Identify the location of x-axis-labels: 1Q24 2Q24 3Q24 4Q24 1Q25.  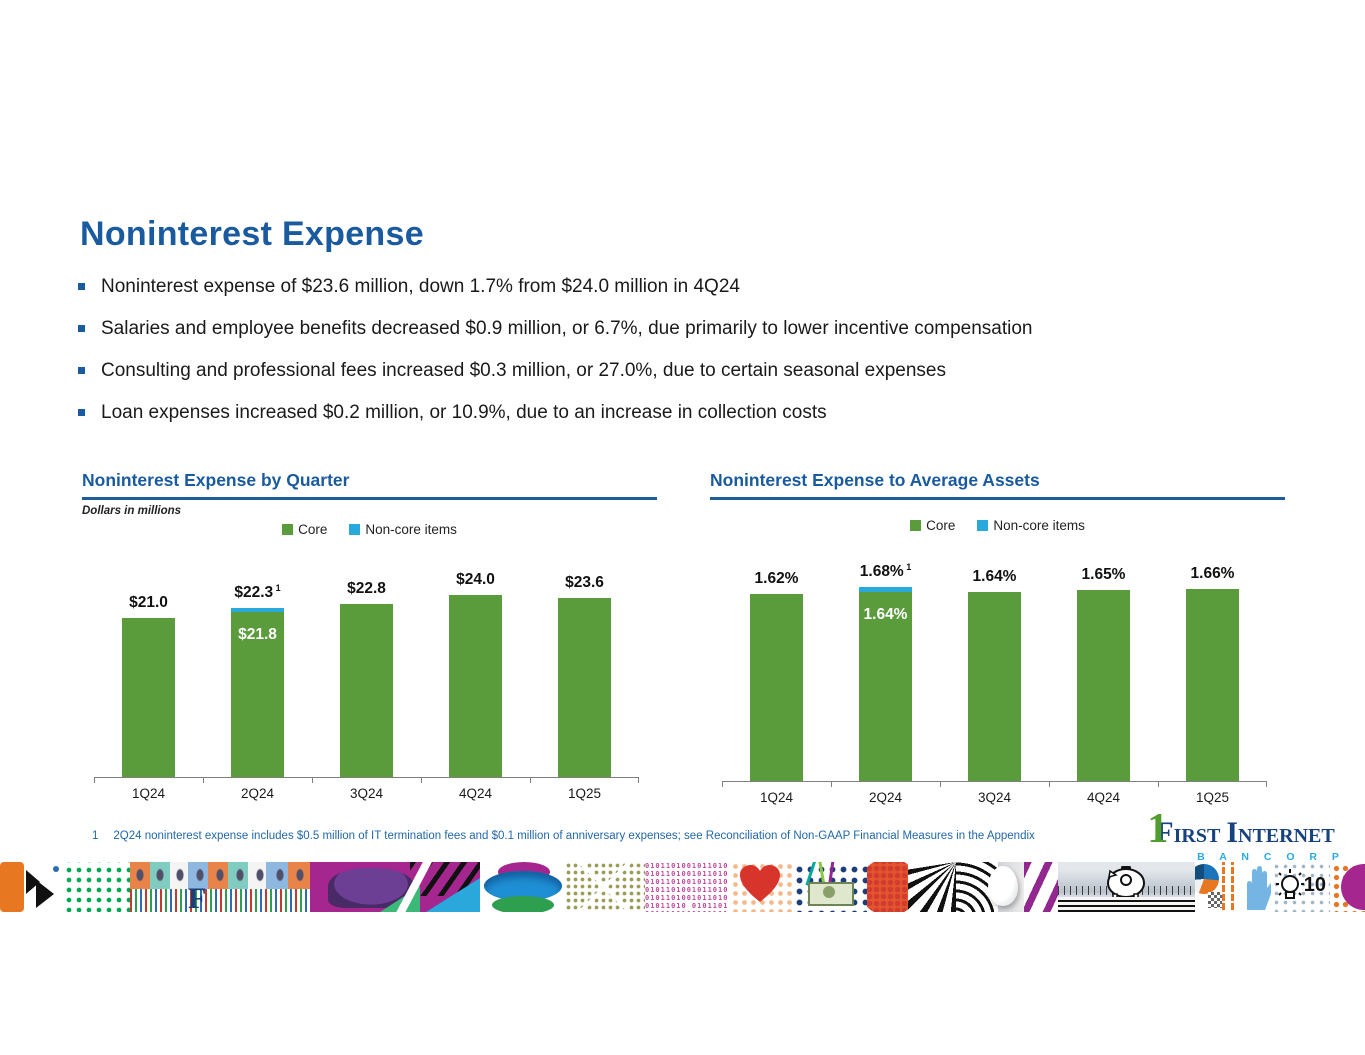
(366, 793).